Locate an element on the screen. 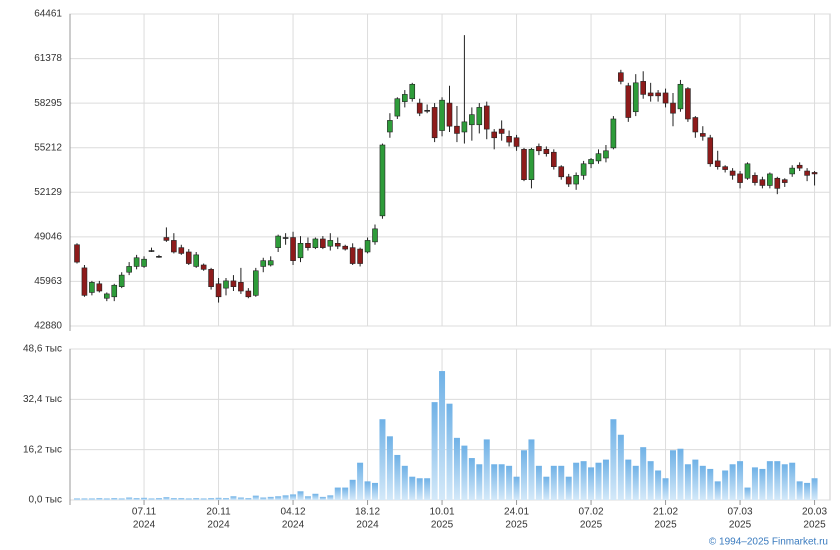 The image size is (840, 550). x-tick-label: 20.11 is located at coordinates (218, 512).